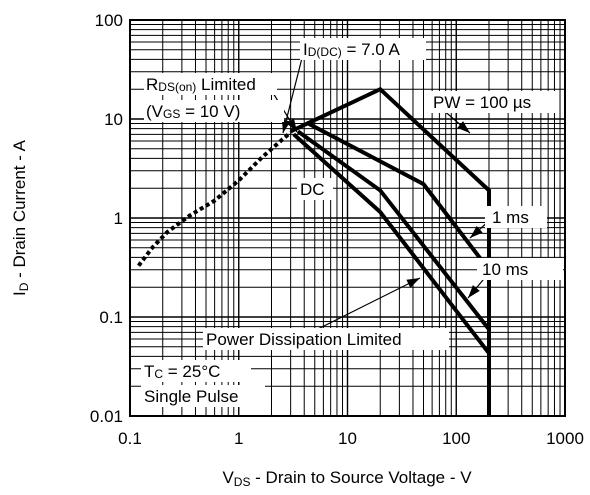 Image resolution: width=590 pixels, height=495 pixels. What do you see at coordinates (20, 217) in the screenshot?
I see `y-axis-title: ID - Drain Current - A` at bounding box center [20, 217].